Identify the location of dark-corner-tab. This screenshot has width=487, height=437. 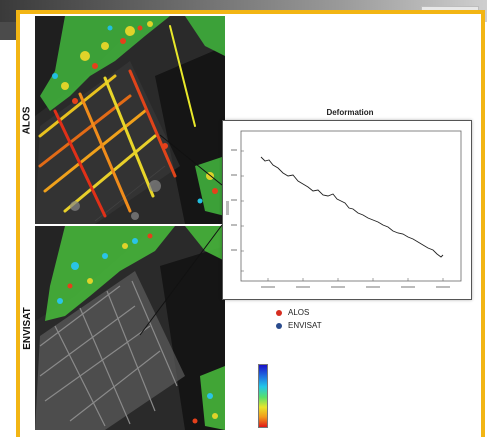
(10, 31).